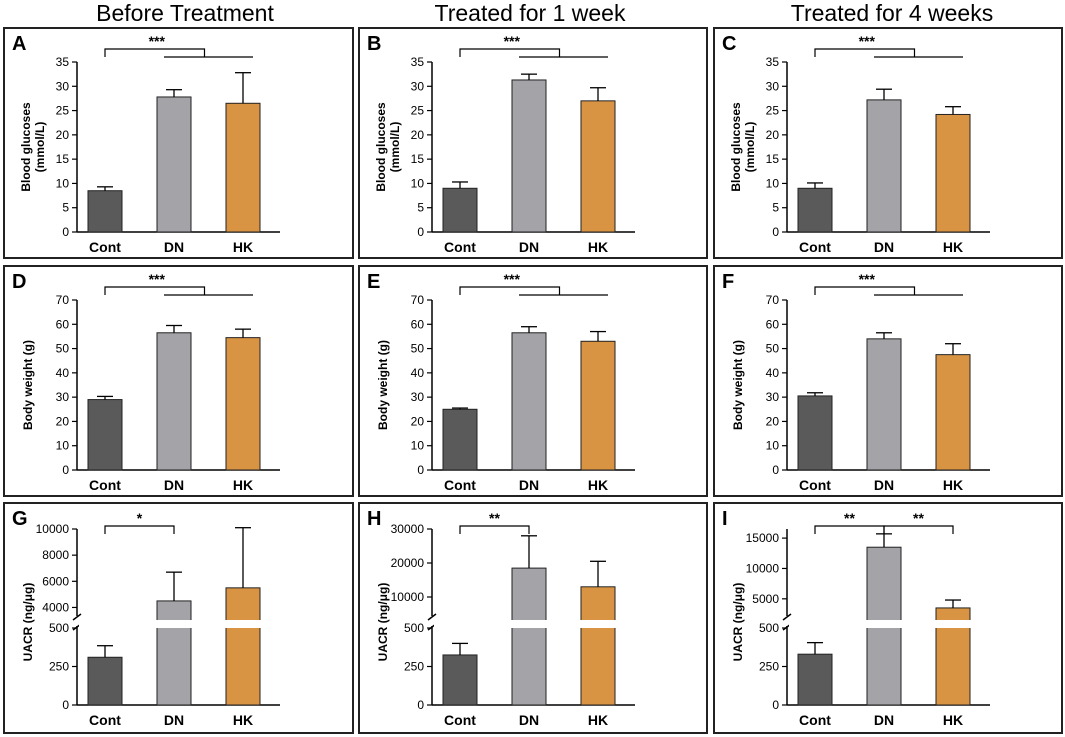 The width and height of the screenshot is (1065, 737). What do you see at coordinates (408, 529) in the screenshot?
I see `y-tick-label: 30000` at bounding box center [408, 529].